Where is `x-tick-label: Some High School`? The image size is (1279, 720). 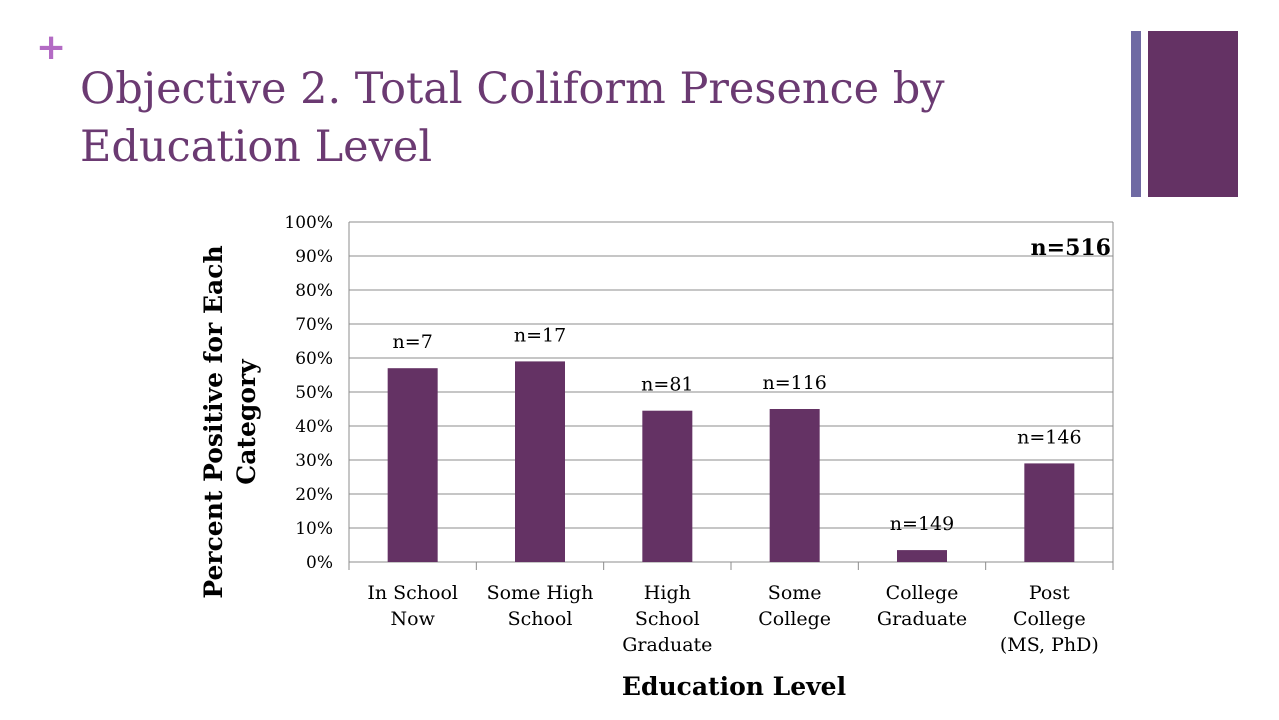
x-tick-label: Some High School is located at coordinates (540, 606).